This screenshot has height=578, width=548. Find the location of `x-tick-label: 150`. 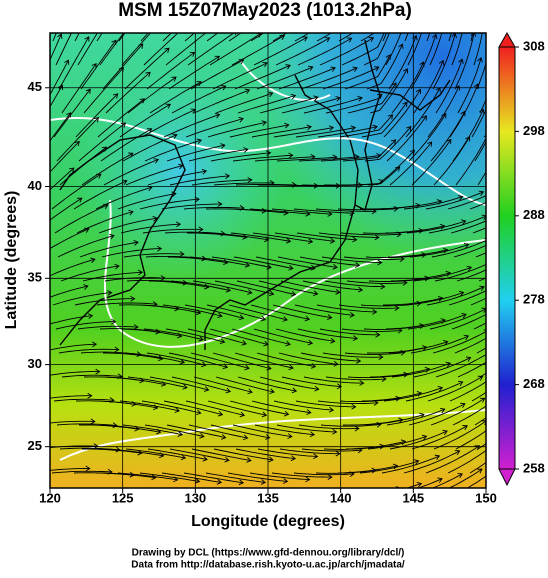

x-tick-label: 150 is located at coordinates (486, 497).